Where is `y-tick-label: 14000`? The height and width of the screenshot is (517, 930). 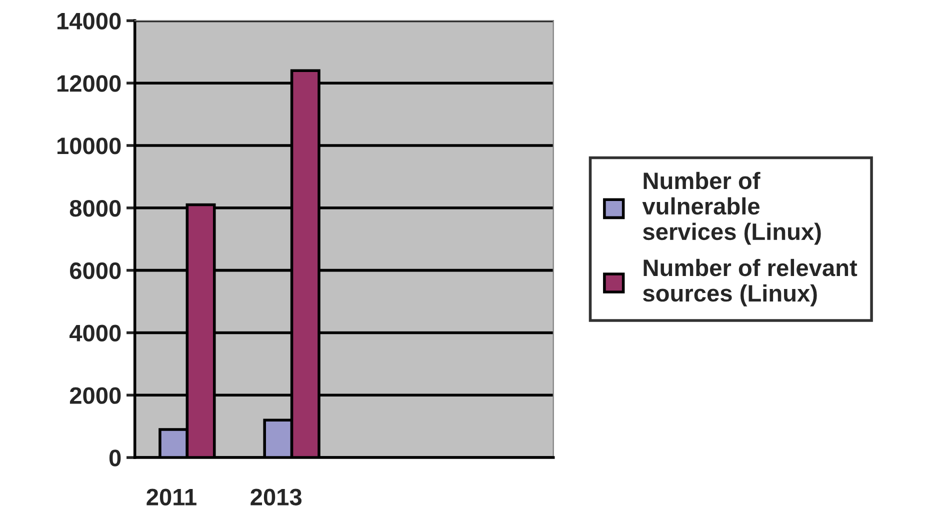 y-tick-label: 14000 is located at coordinates (89, 21).